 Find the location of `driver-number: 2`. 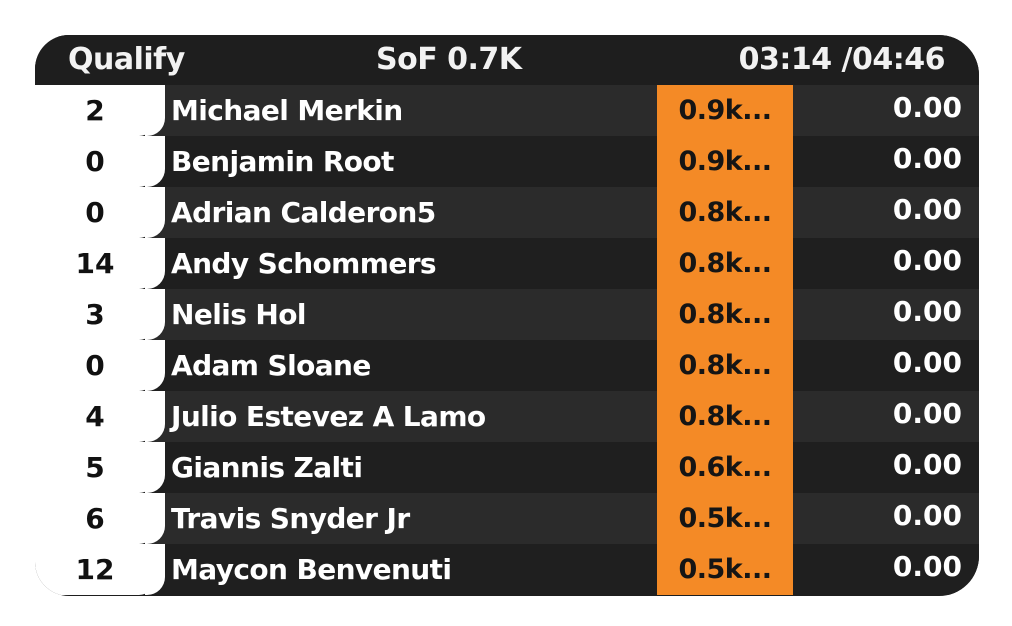

driver-number: 2 is located at coordinates (100, 110).